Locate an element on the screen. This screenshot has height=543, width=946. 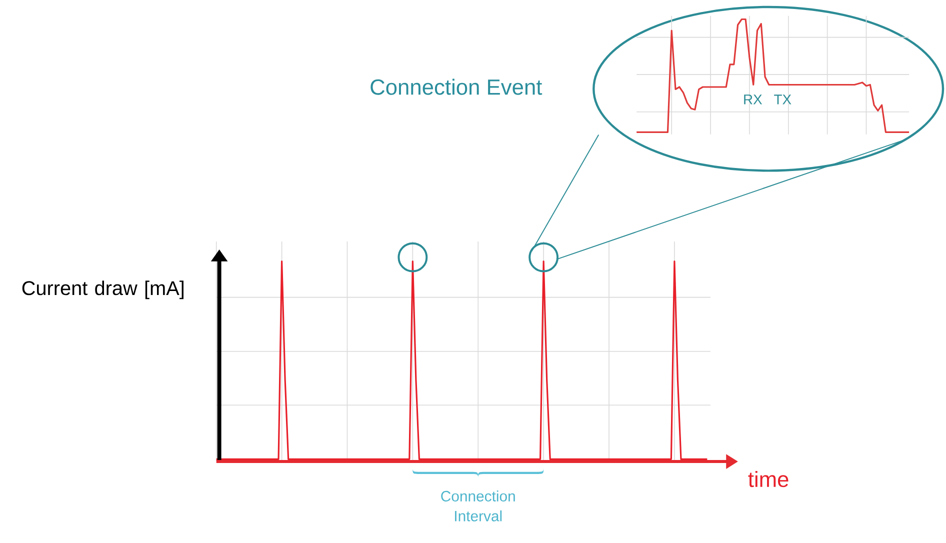
annotation: RX is located at coordinates (753, 99).